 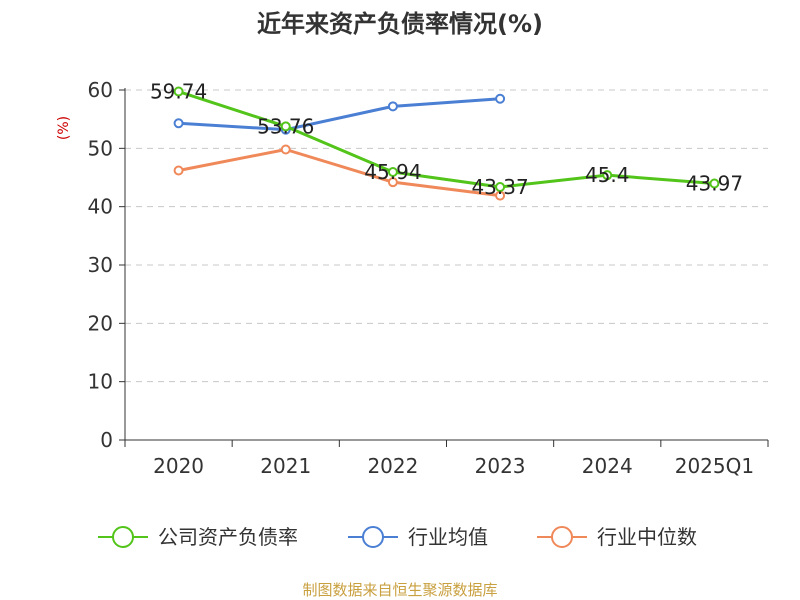 What do you see at coordinates (100, 382) in the screenshot?
I see `y-tick-label-10: 10` at bounding box center [100, 382].